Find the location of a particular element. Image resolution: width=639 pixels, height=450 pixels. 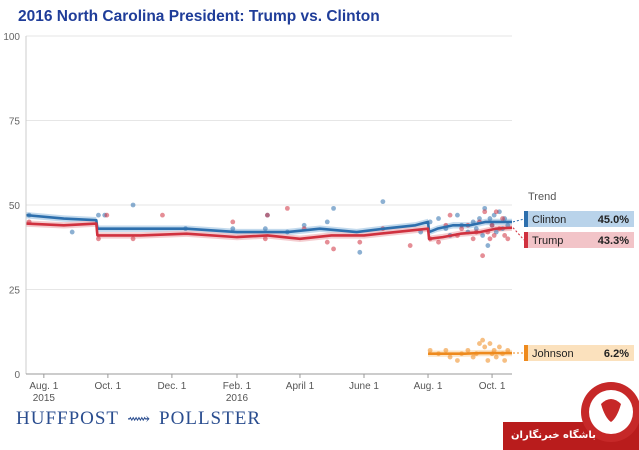

clinton-legend-bg is located at coordinates (579, 219).